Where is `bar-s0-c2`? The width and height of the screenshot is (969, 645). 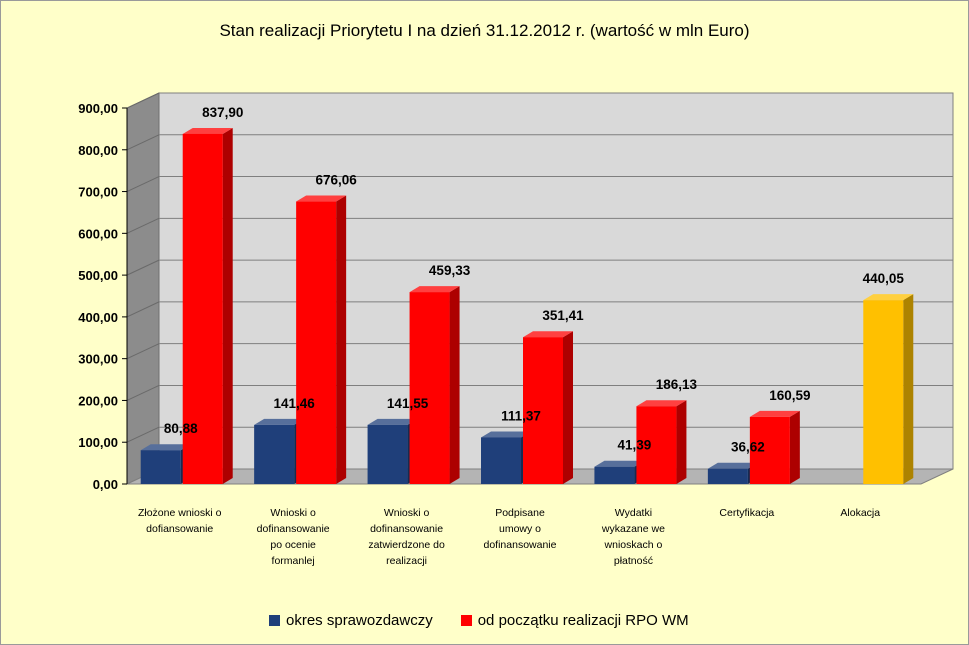
bar-s0-c2 is located at coordinates (387, 454).